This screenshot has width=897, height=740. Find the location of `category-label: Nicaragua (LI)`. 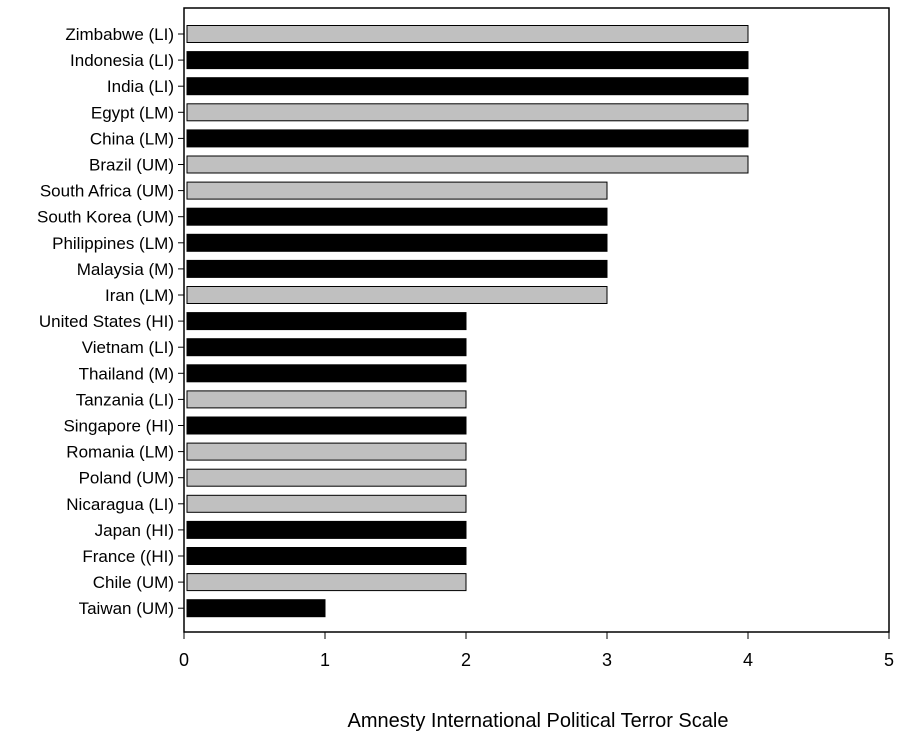

category-label: Nicaragua (LI) is located at coordinates (120, 504).